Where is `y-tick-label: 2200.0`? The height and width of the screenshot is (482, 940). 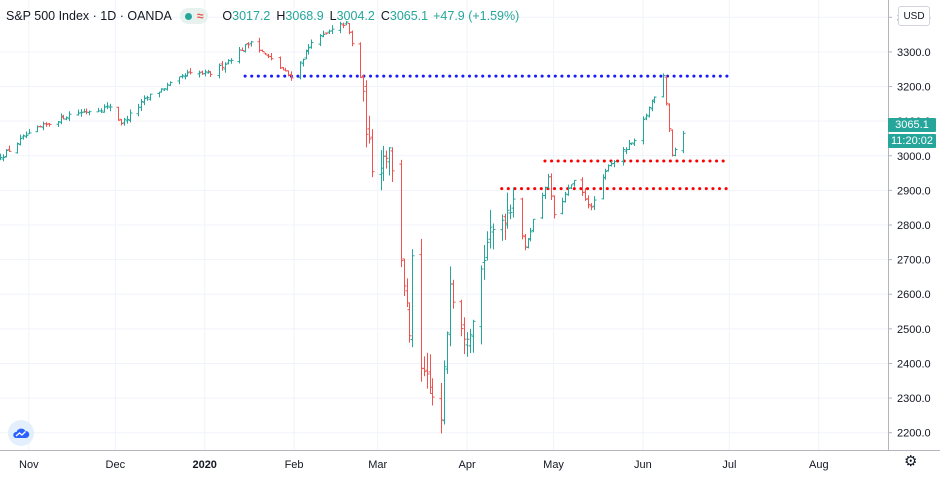 y-tick-label: 2200.0 is located at coordinates (914, 434).